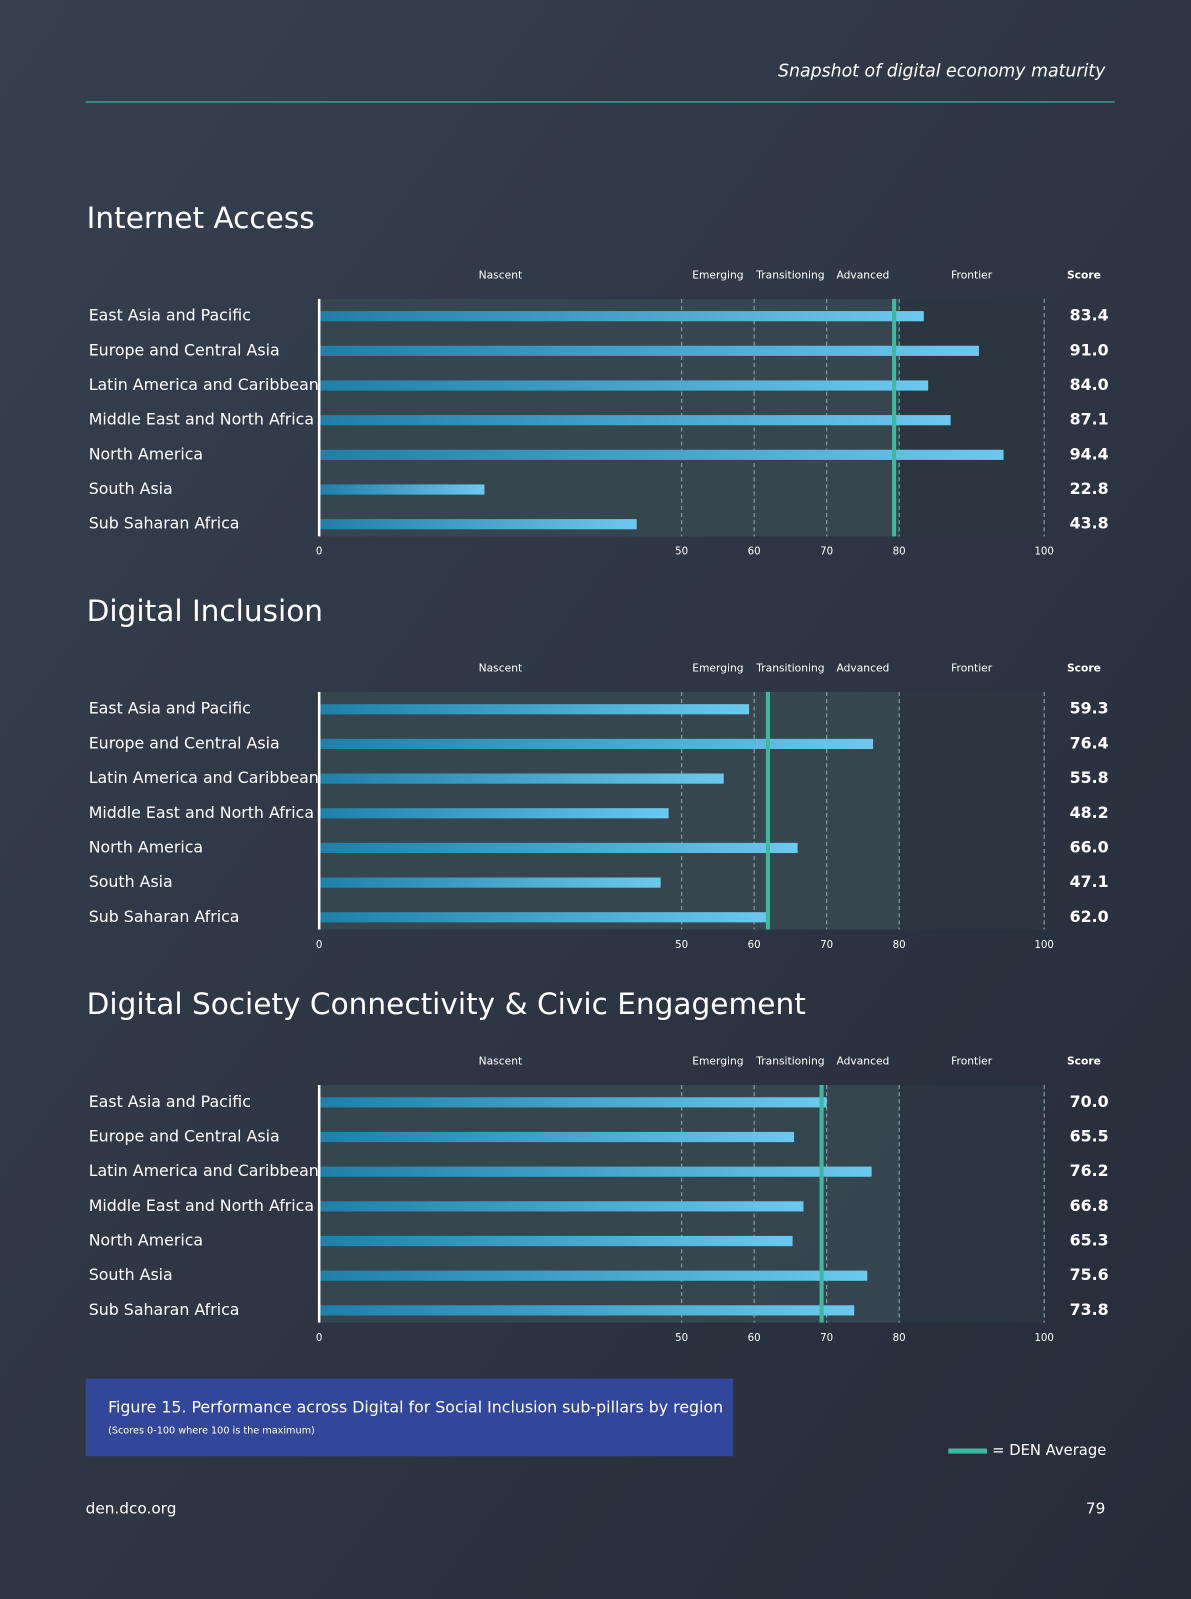 The image size is (1191, 1599). I want to click on score-value: 62.0, so click(1089, 916).